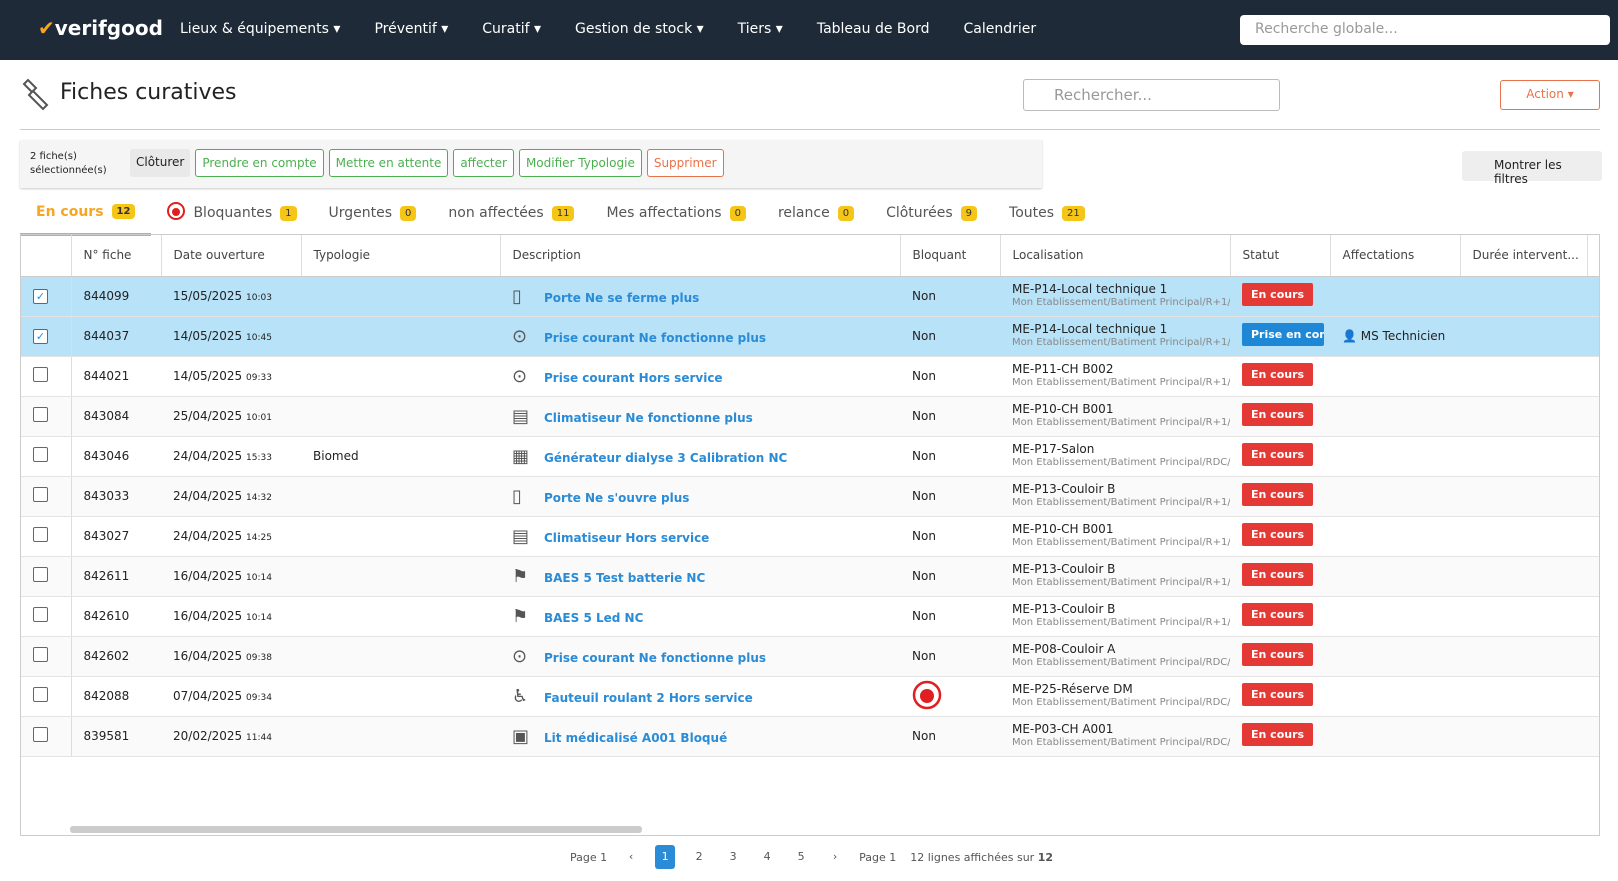 This screenshot has height=881, width=1618. What do you see at coordinates (259, 578) in the screenshot?
I see `time: 10:14` at bounding box center [259, 578].